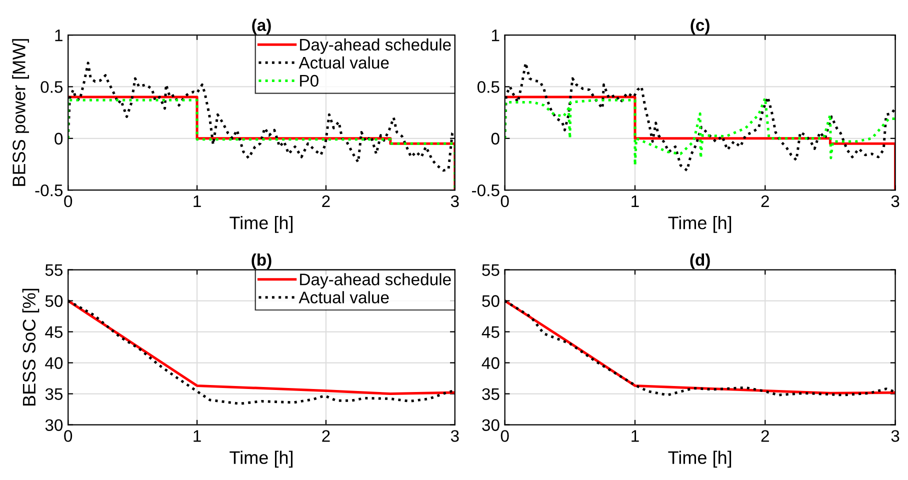 The width and height of the screenshot is (908, 480). Describe the element at coordinates (700, 262) in the screenshot. I see `chart-title: (d)` at that location.